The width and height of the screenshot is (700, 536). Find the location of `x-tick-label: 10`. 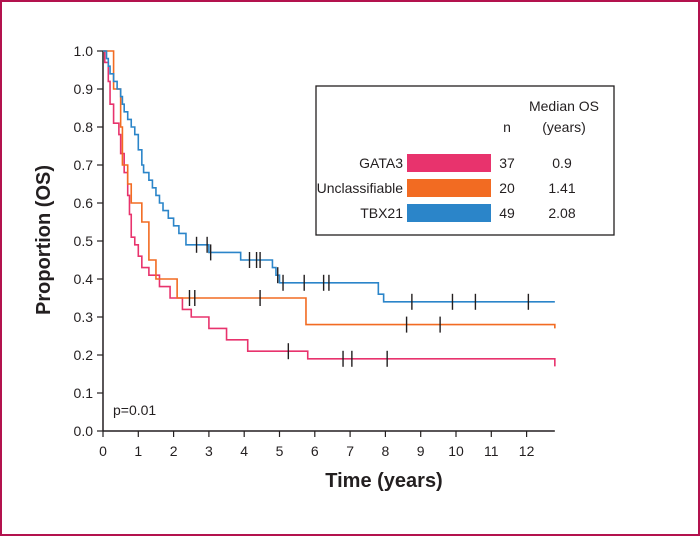

x-tick-label: 10 is located at coordinates (456, 451).